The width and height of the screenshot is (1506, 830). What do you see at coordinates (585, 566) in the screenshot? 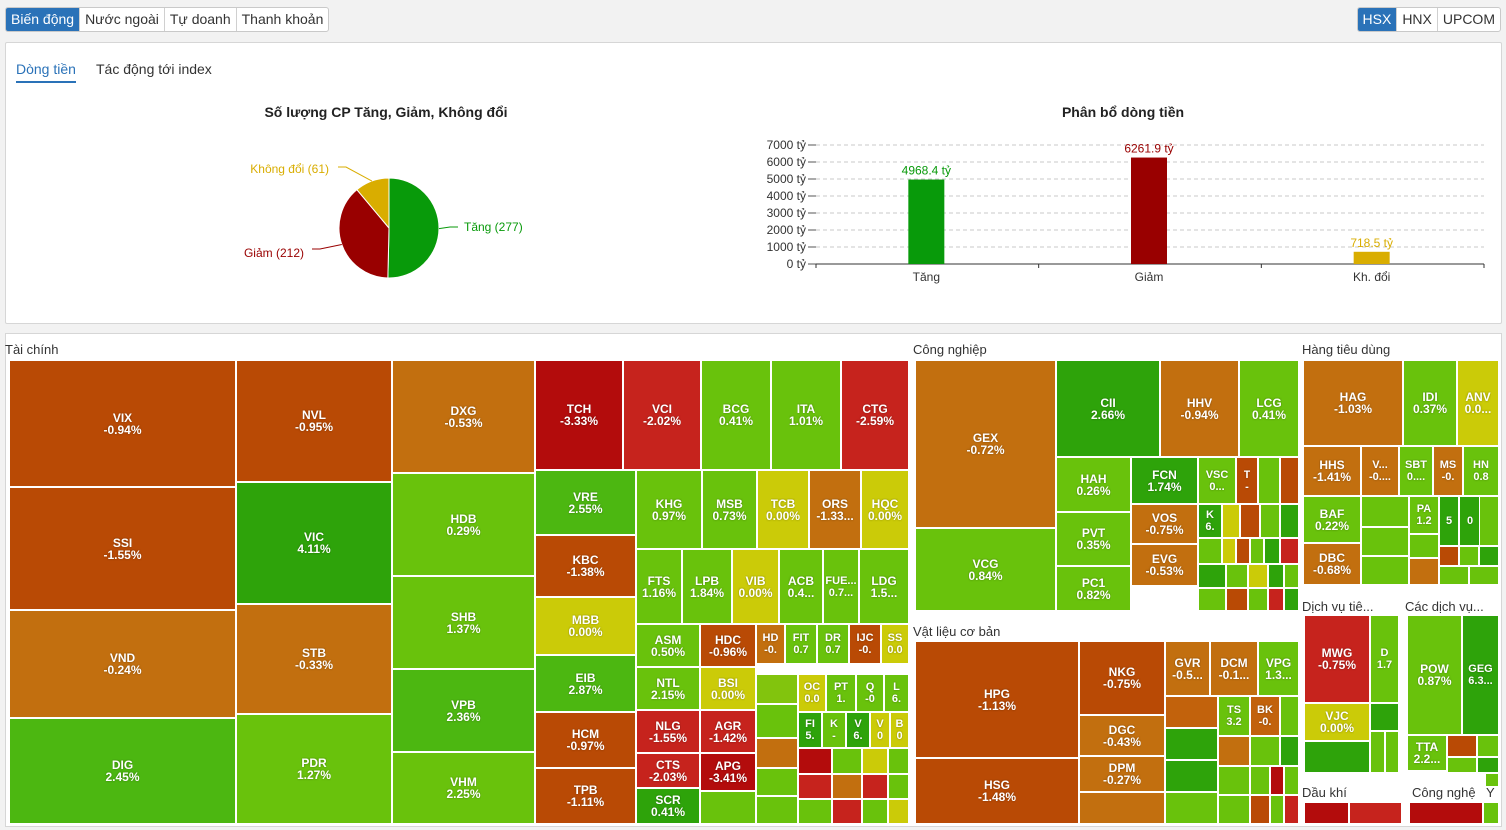
I see `stock-tile: KBC -1.38%` at bounding box center [585, 566].